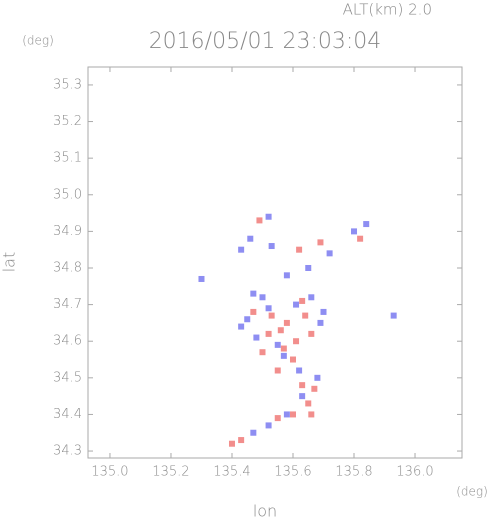  What do you see at coordinates (67, 341) in the screenshot?
I see `y-tick-label: 34.6` at bounding box center [67, 341].